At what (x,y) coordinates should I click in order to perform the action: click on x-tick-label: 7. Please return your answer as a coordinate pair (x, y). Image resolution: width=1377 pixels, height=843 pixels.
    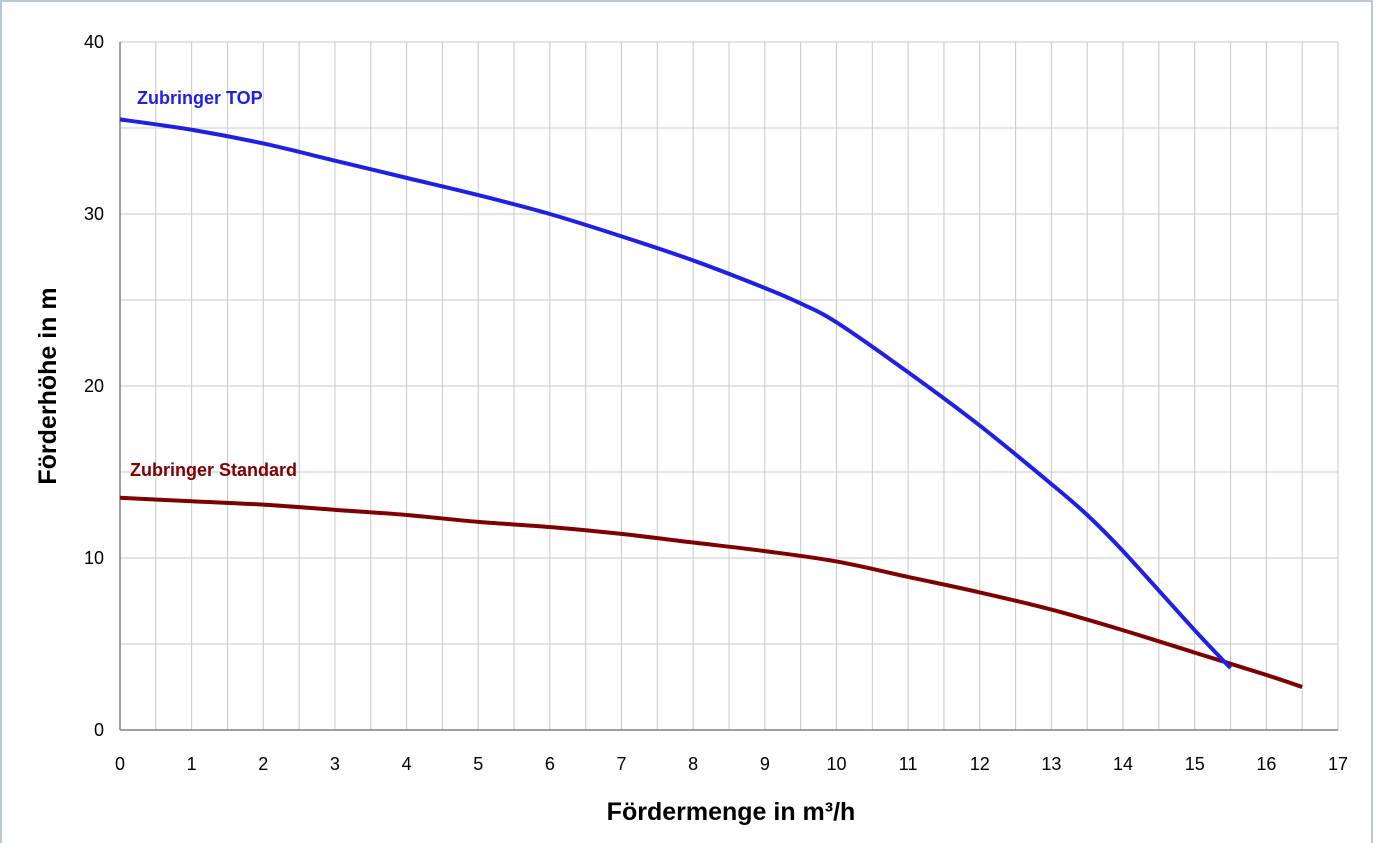
    Looking at the image, I should click on (622, 764).